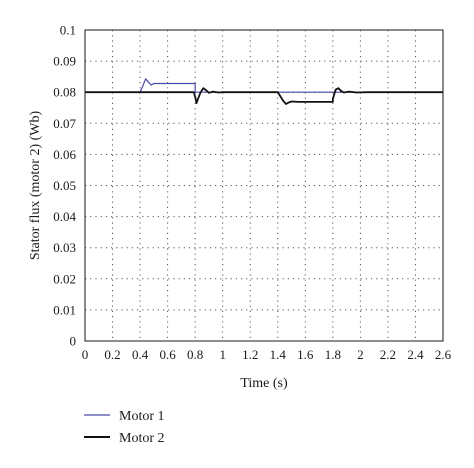 This screenshot has width=474, height=468. Describe the element at coordinates (415, 354) in the screenshot. I see `x-tick-label: 2.4` at that location.